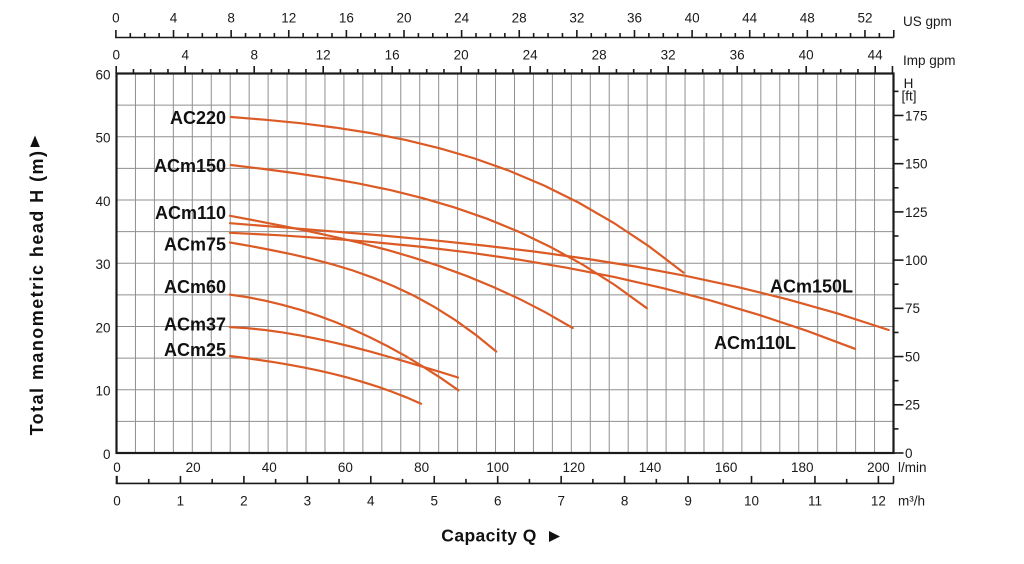 This screenshot has height=564, width=1024. I want to click on svg-text: 150, so click(916, 164).